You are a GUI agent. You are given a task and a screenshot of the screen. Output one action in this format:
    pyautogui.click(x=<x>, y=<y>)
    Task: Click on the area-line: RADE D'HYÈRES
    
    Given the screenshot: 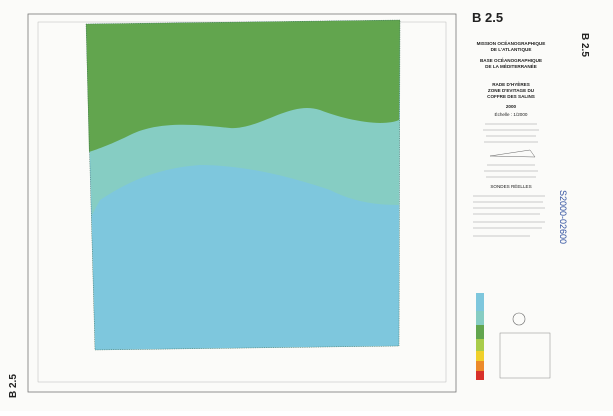 What is the action you would take?
    pyautogui.click(x=511, y=83)
    